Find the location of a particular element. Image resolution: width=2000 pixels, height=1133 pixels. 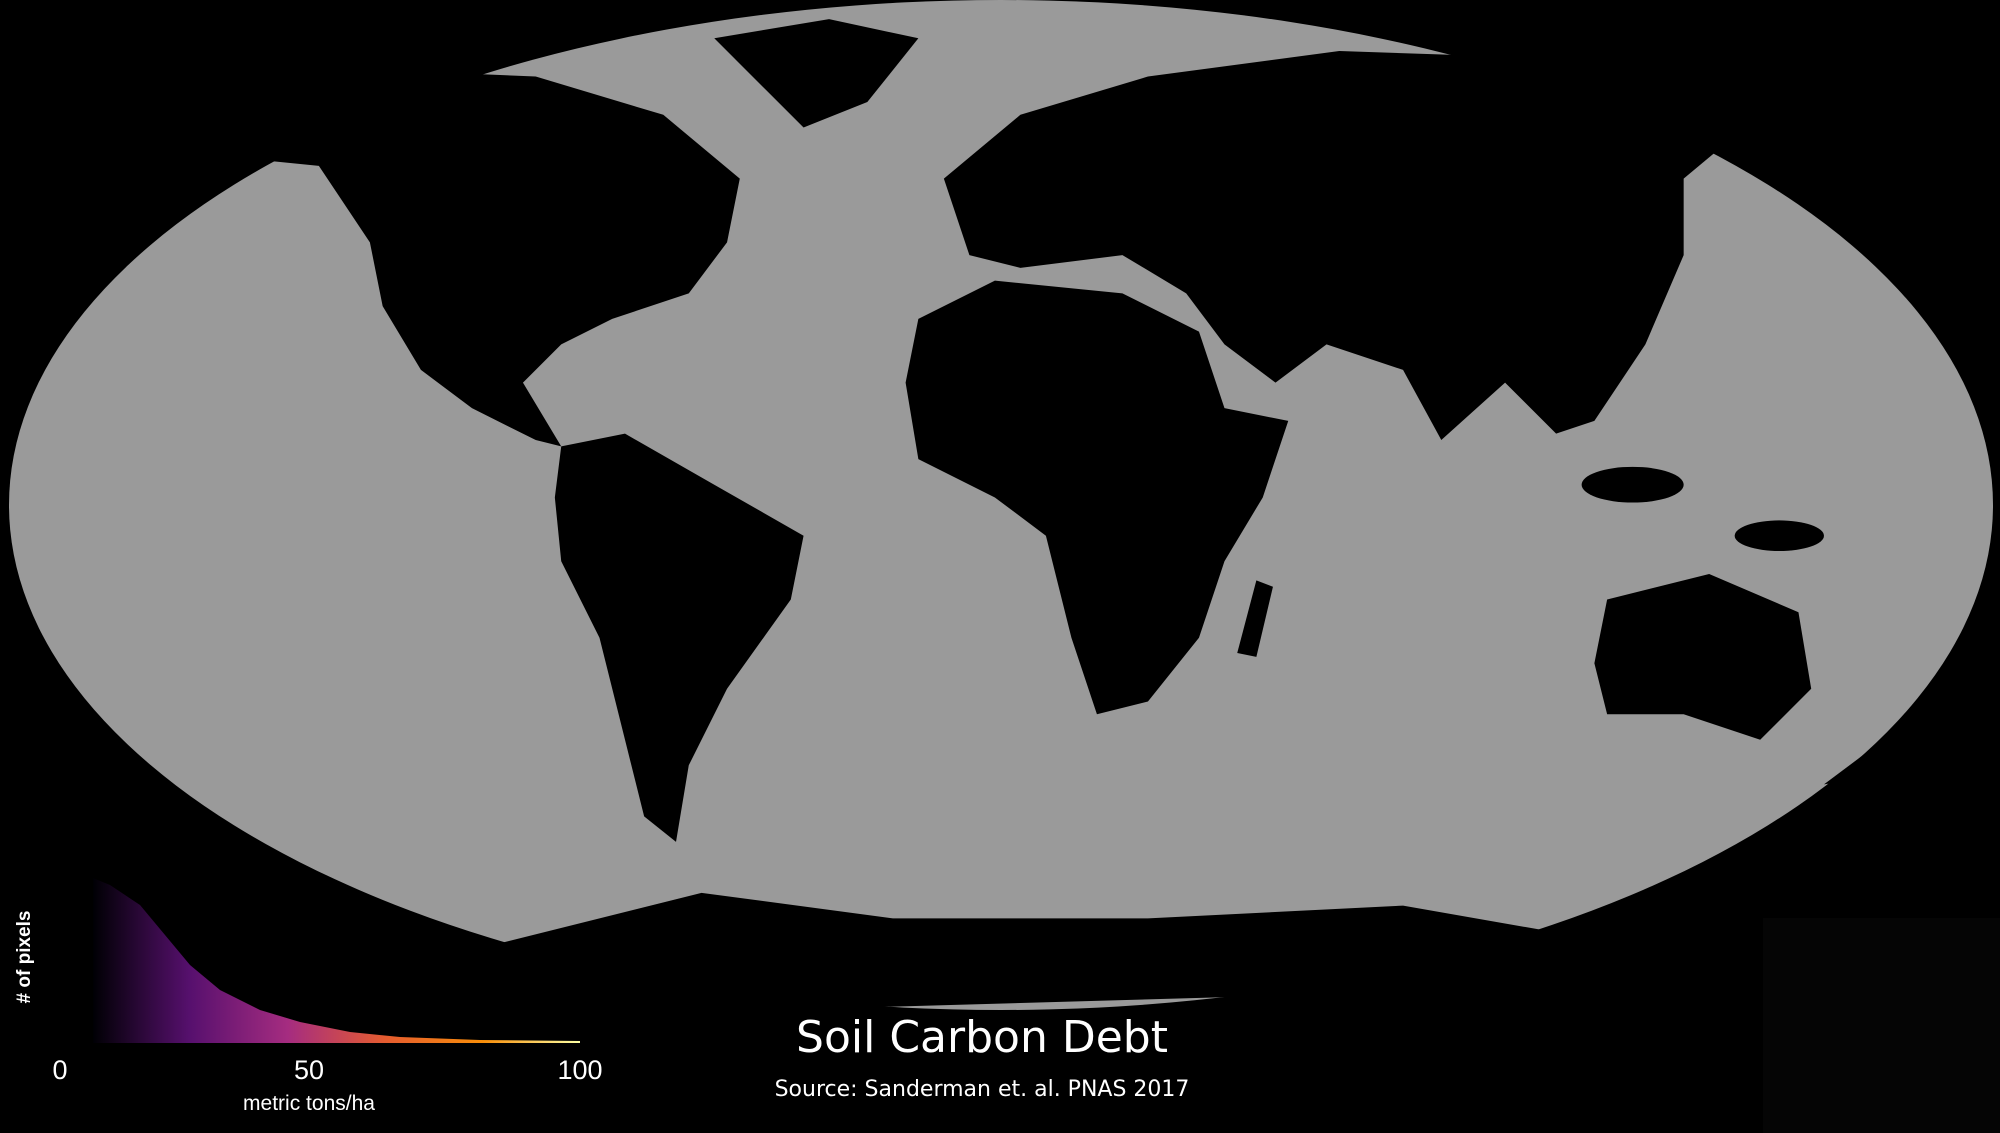

madagascar is located at coordinates (1255, 618).